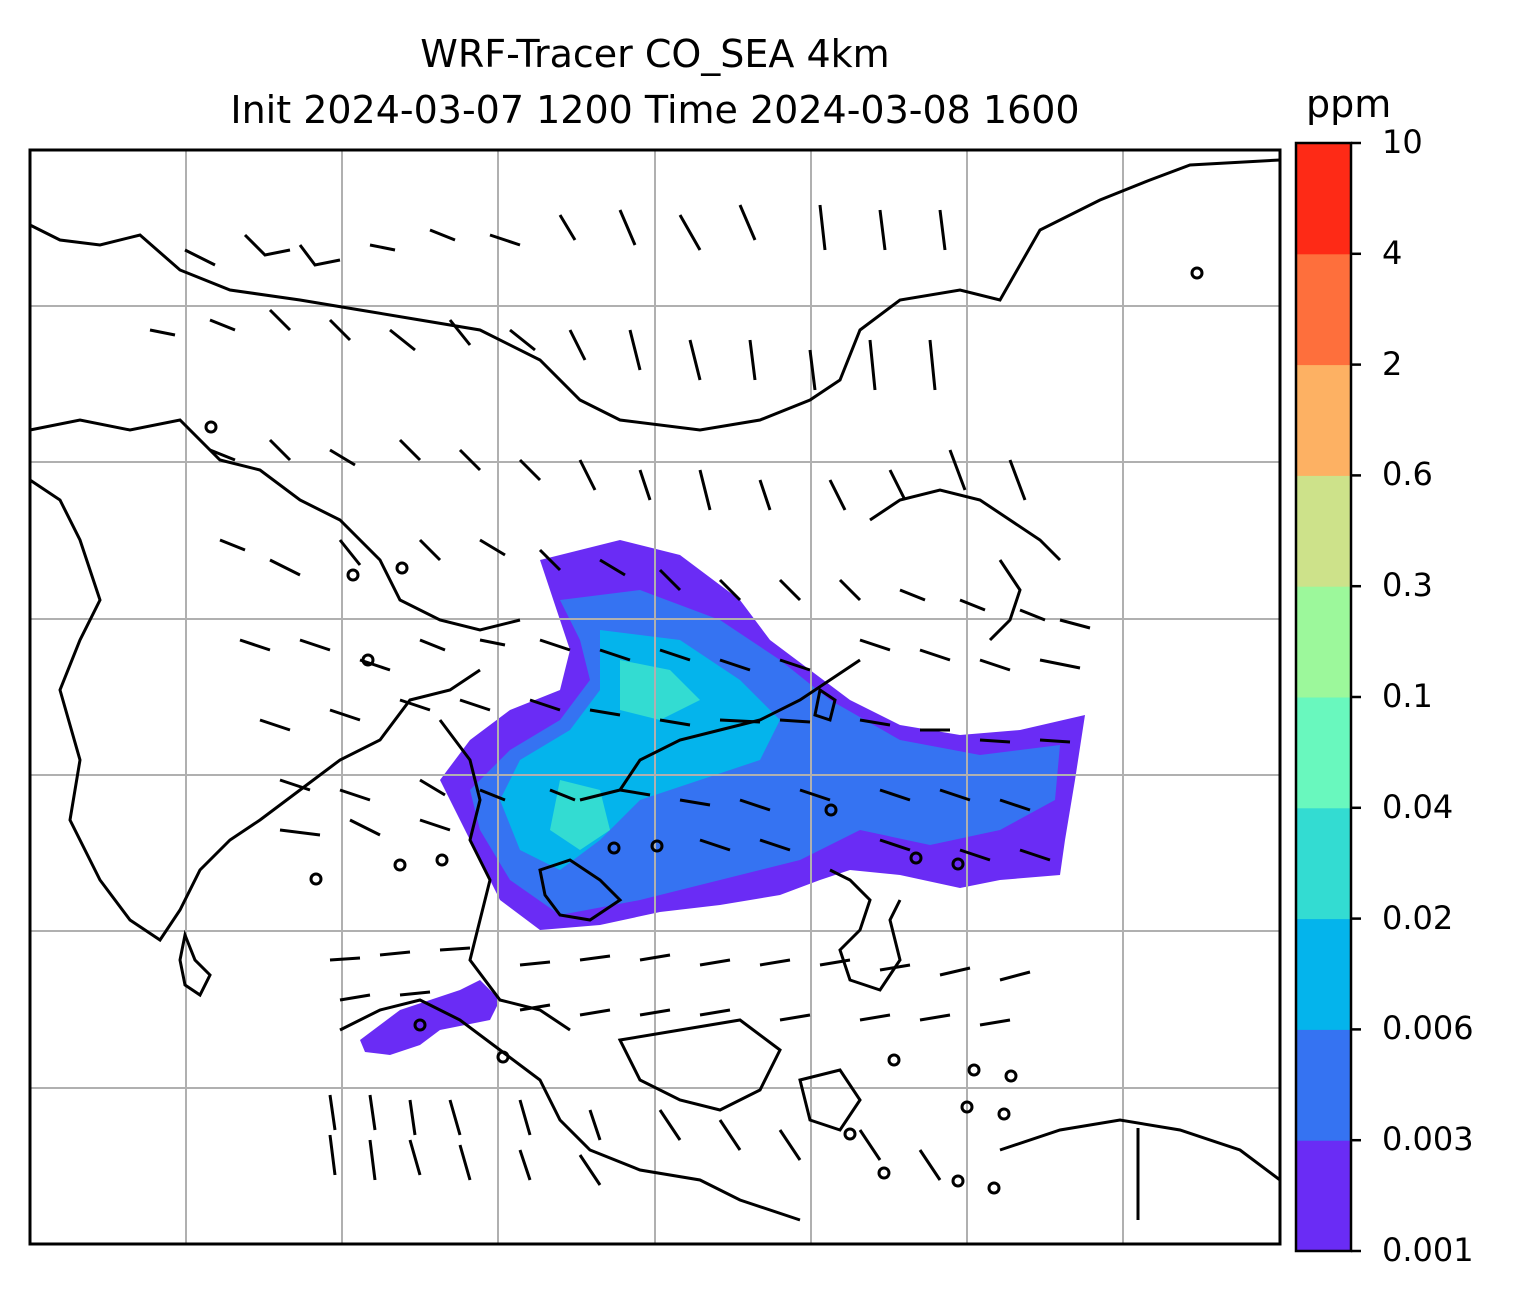  Describe the element at coordinates (1418, 806) in the screenshot. I see `colorbar-tick-label: 0.04` at that location.